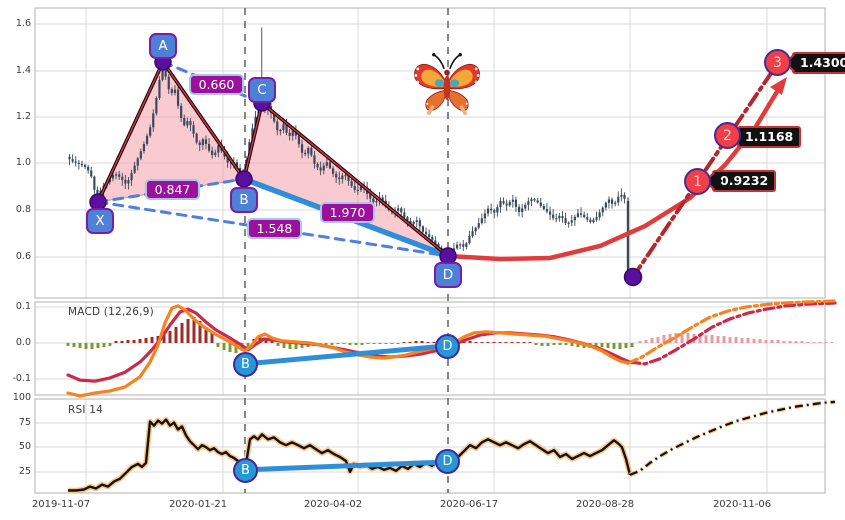 This screenshot has height=520, width=845. Describe the element at coordinates (21, 378) in the screenshot. I see `macd-tick: -0.1` at that location.